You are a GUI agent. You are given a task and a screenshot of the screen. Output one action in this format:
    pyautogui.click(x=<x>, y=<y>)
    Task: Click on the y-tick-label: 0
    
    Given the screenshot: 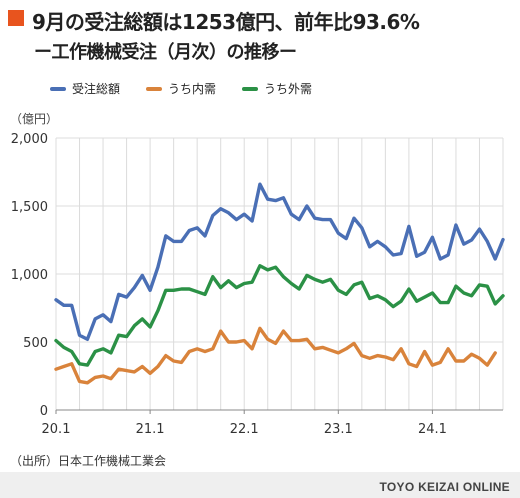 What is the action you would take?
    pyautogui.click(x=44, y=411)
    